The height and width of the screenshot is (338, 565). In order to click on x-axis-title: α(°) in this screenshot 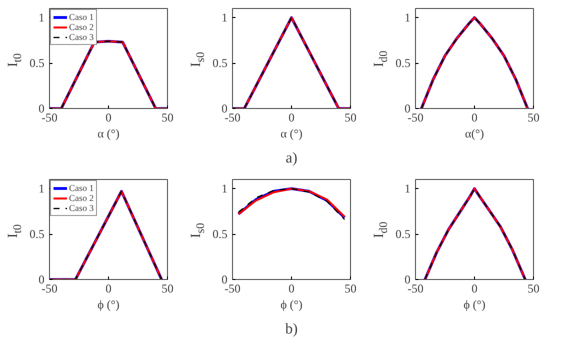, I will do `click(474, 133)`.